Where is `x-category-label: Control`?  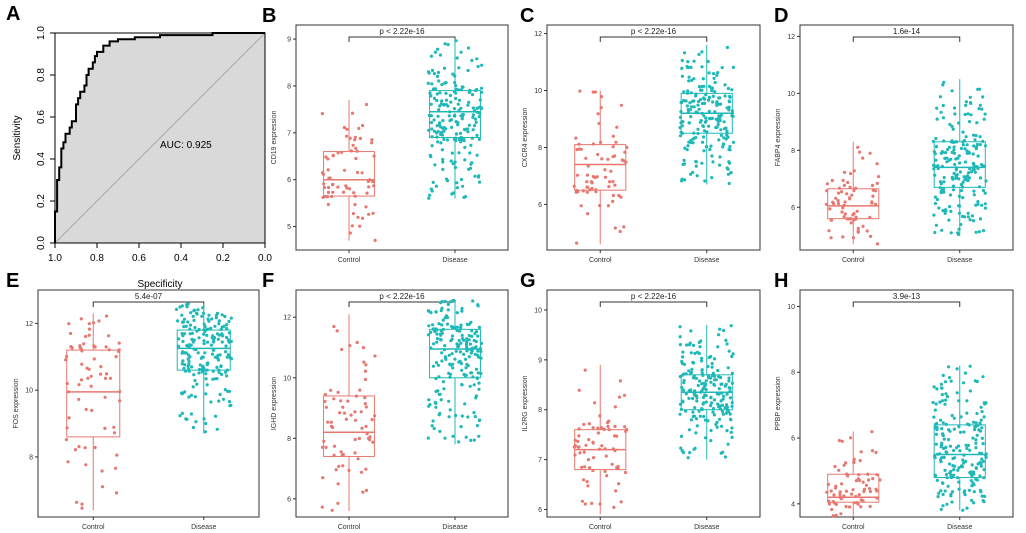
x-category-label: Control is located at coordinates (600, 260).